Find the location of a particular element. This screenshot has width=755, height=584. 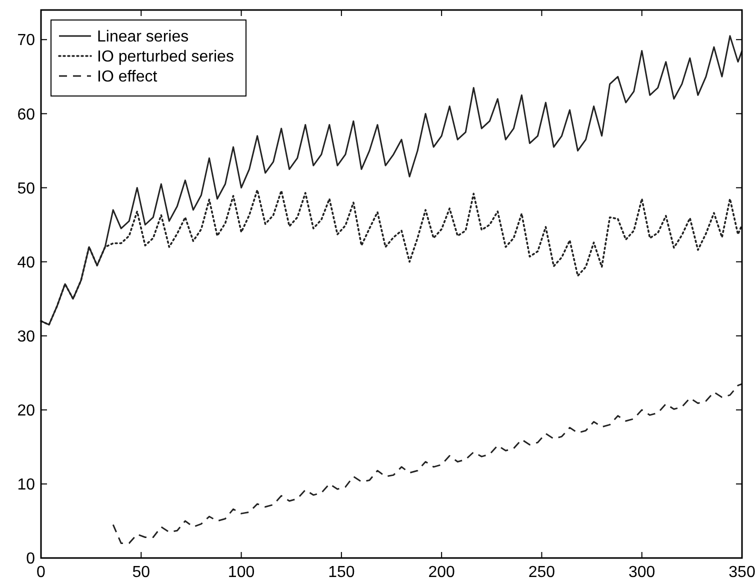

y-tick-label: 60 is located at coordinates (26, 115).